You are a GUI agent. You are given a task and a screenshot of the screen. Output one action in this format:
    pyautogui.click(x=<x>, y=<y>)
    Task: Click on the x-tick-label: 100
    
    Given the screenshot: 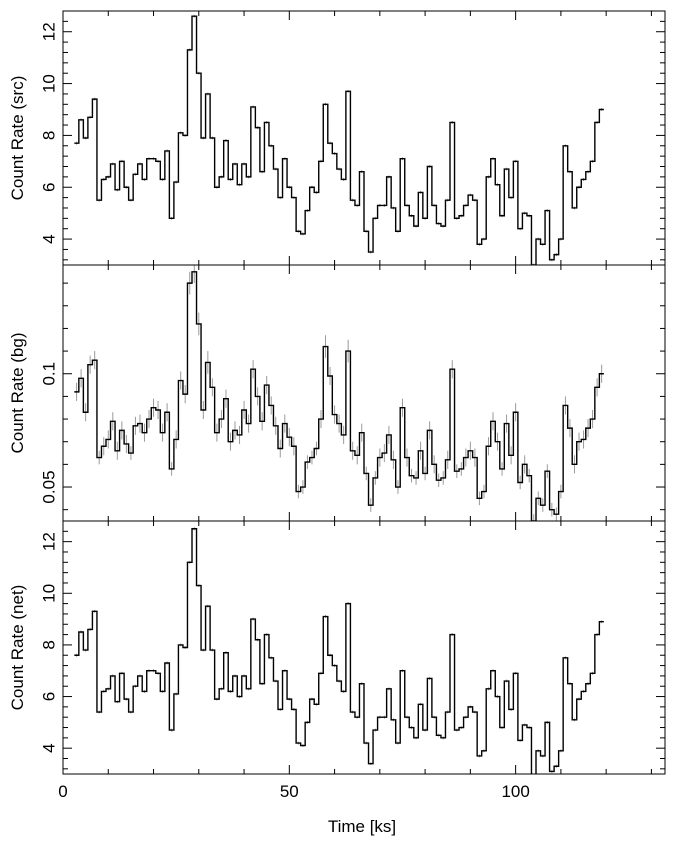 What is the action you would take?
    pyautogui.click(x=515, y=791)
    